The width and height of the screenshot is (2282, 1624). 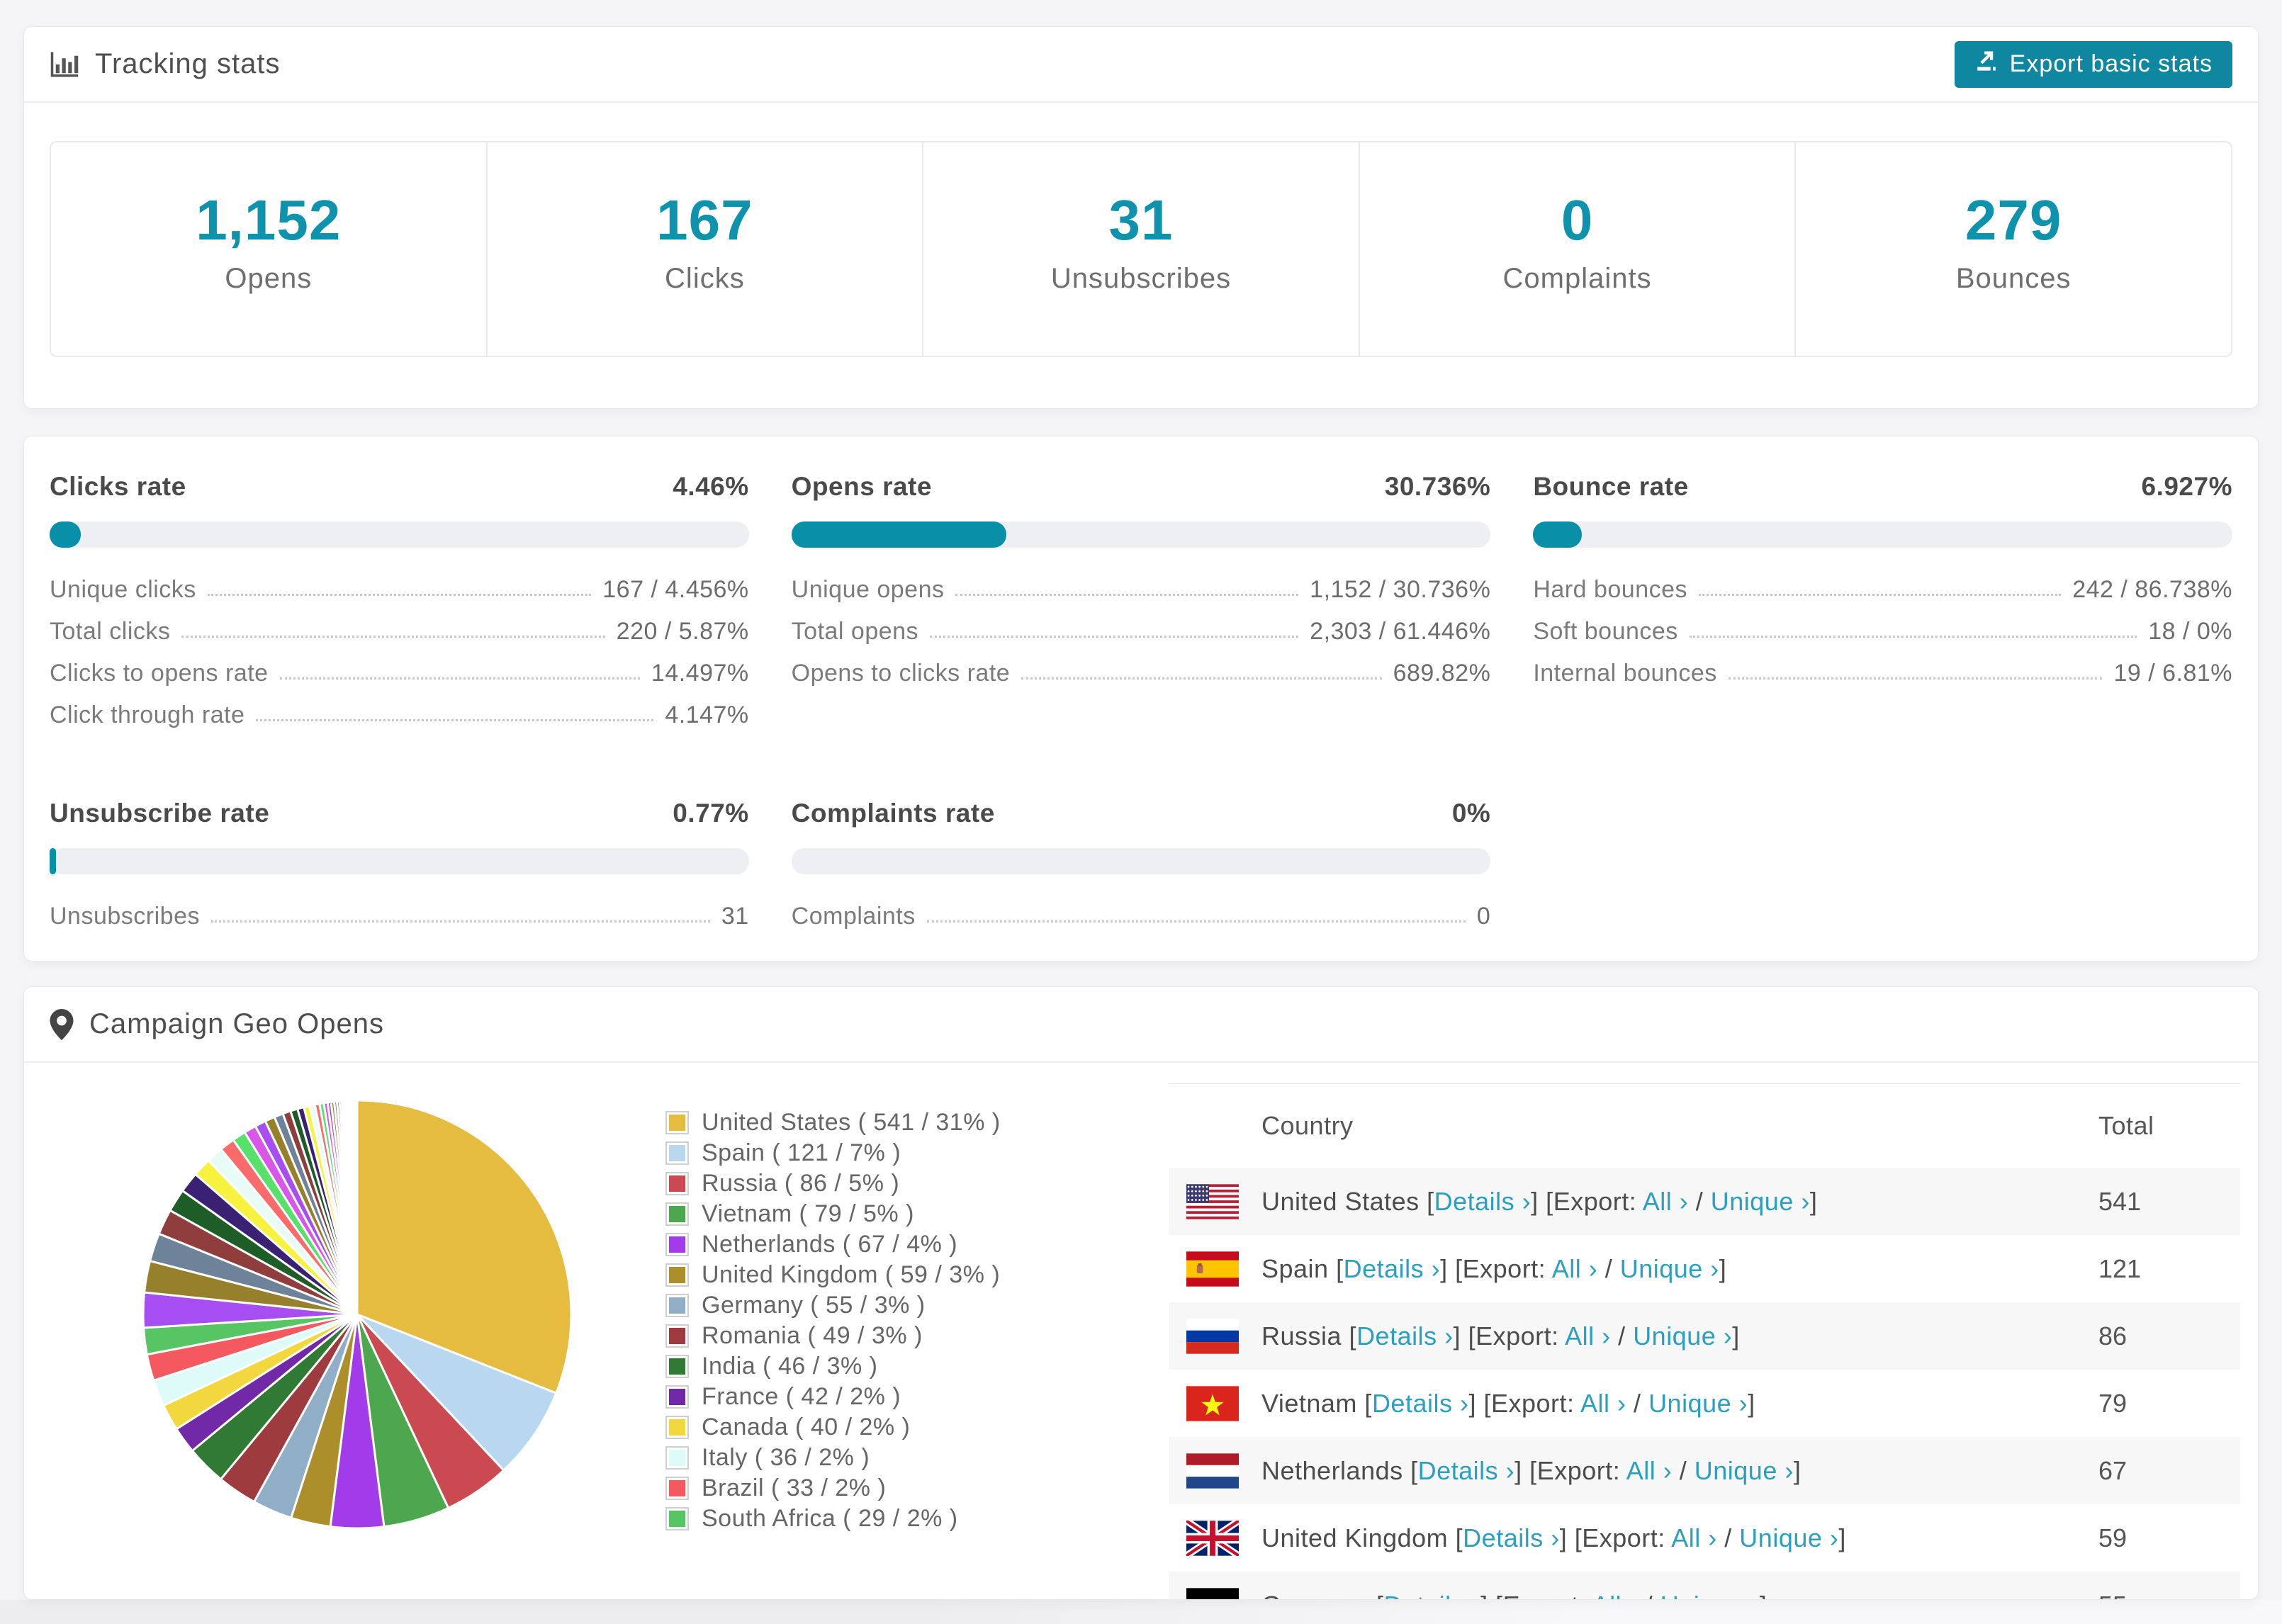 I want to click on rate-row: Opens to clicks rate 689.82%, so click(x=1142, y=674).